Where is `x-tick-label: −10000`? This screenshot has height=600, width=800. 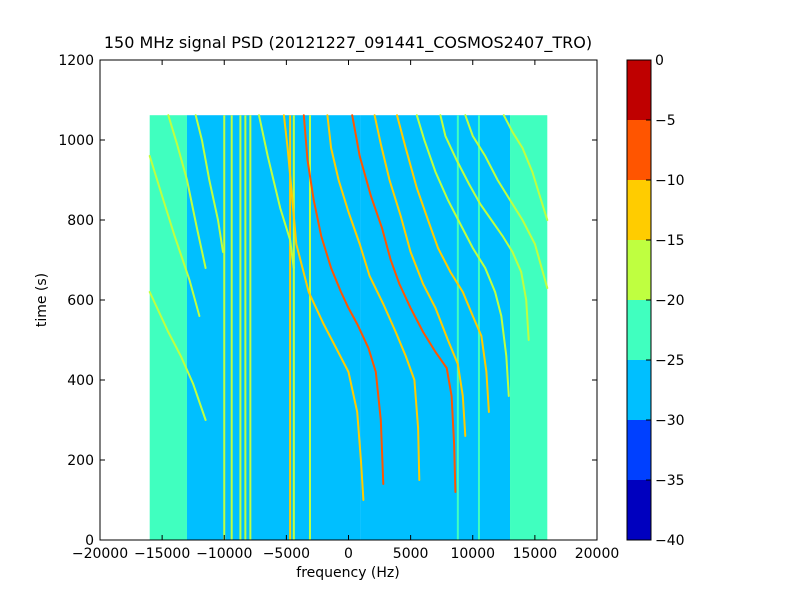
x-tick-label: −10000 is located at coordinates (224, 554).